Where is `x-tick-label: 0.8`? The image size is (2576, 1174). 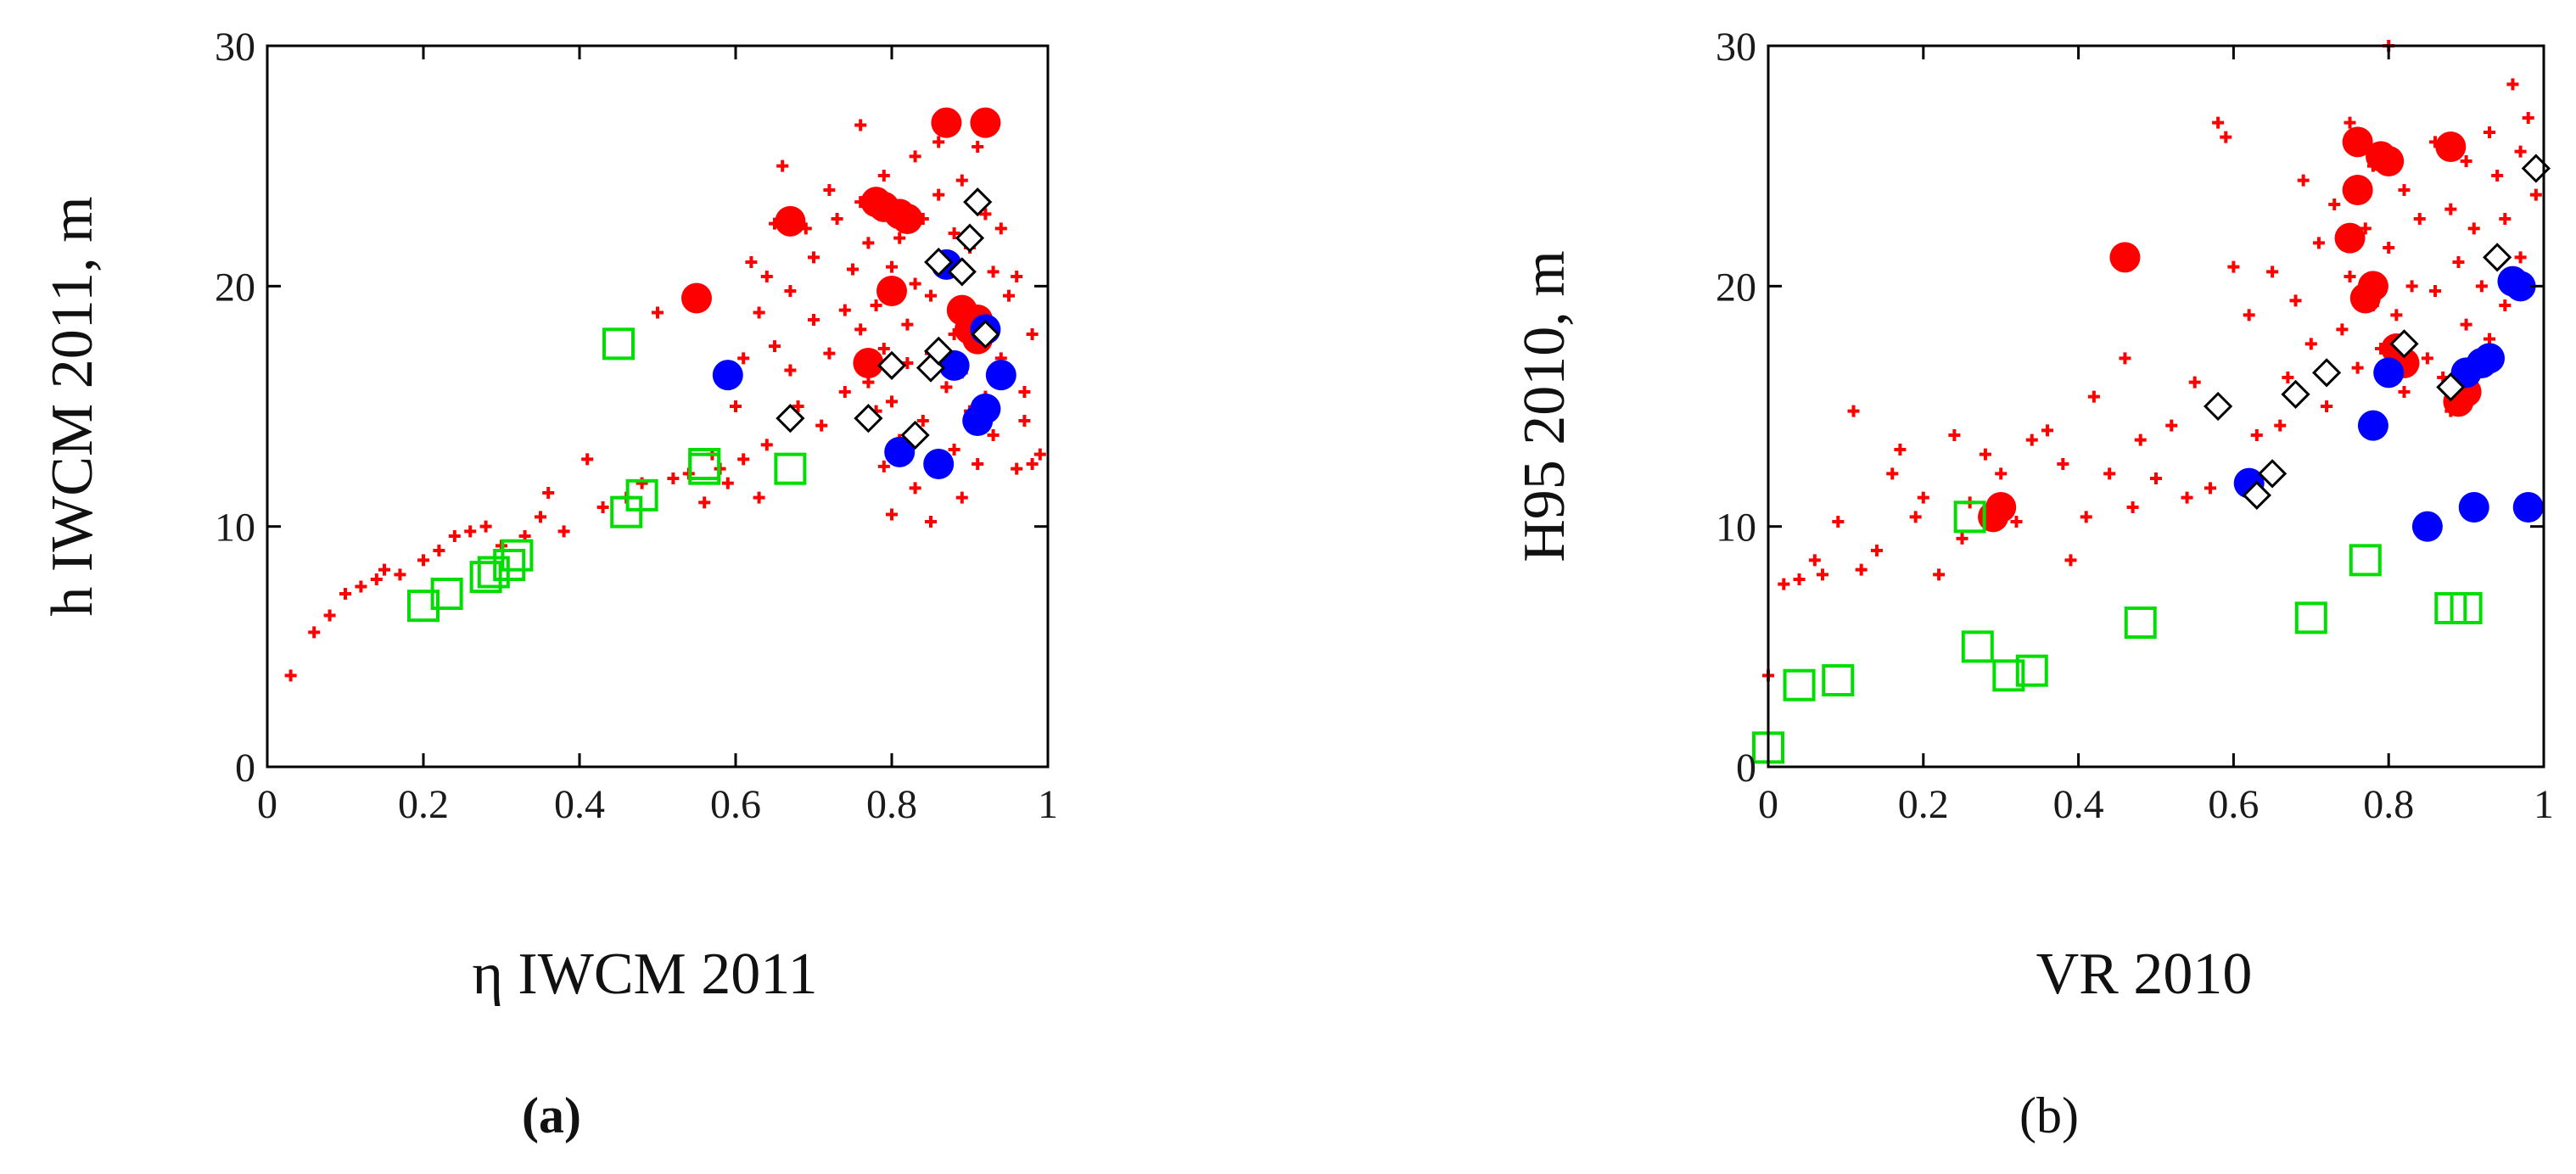 x-tick-label: 0.8 is located at coordinates (2389, 804).